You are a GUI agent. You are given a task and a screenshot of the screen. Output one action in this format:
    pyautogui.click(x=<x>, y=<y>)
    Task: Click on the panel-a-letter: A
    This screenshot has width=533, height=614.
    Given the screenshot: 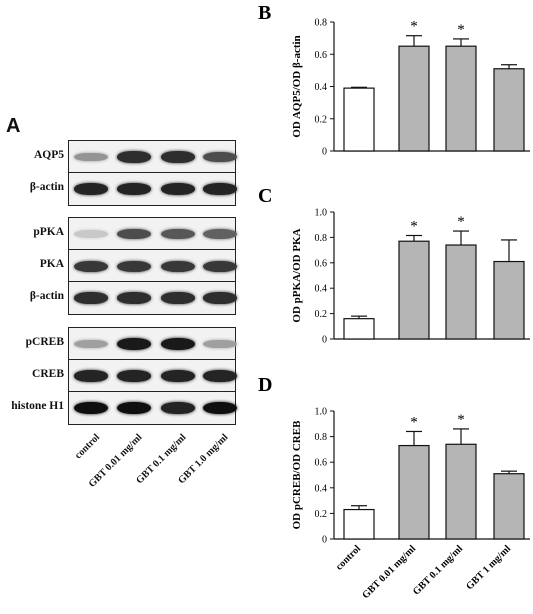 What is the action you would take?
    pyautogui.click(x=13, y=126)
    